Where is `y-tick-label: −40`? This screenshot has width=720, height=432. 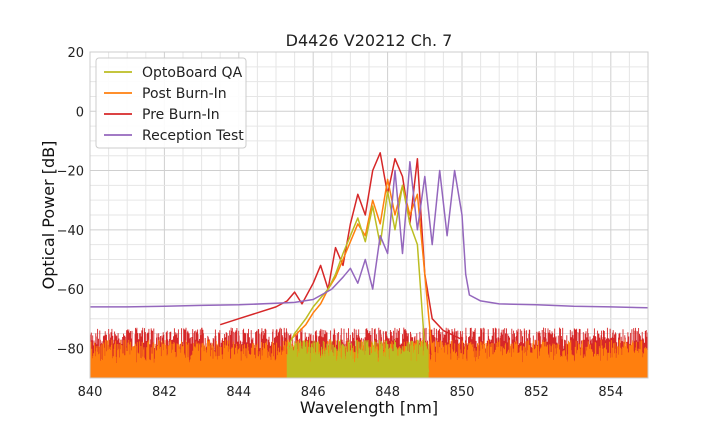
y-tick-label: −40 is located at coordinates (70, 231).